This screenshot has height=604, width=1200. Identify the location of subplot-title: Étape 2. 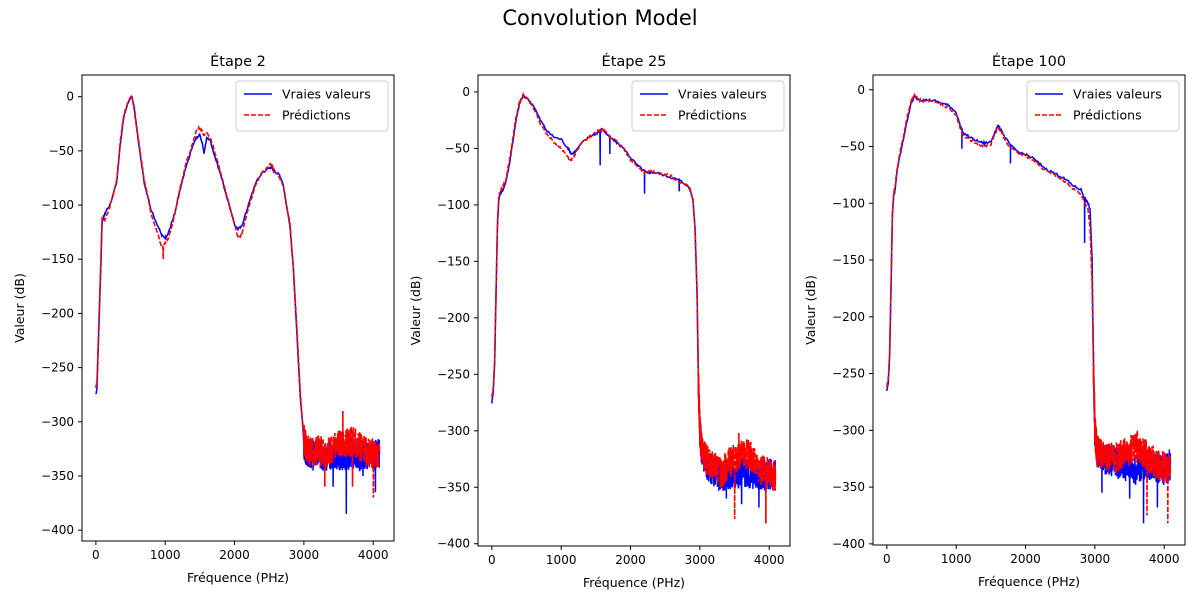
(238, 61).